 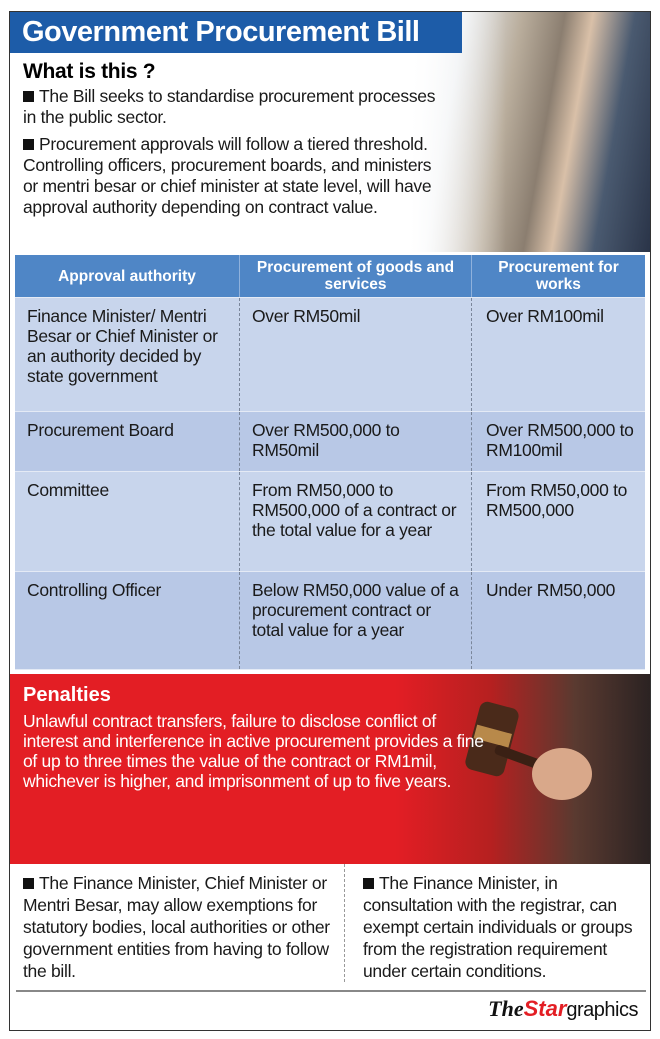 What do you see at coordinates (67, 695) in the screenshot?
I see `section-heading: Penalties` at bounding box center [67, 695].